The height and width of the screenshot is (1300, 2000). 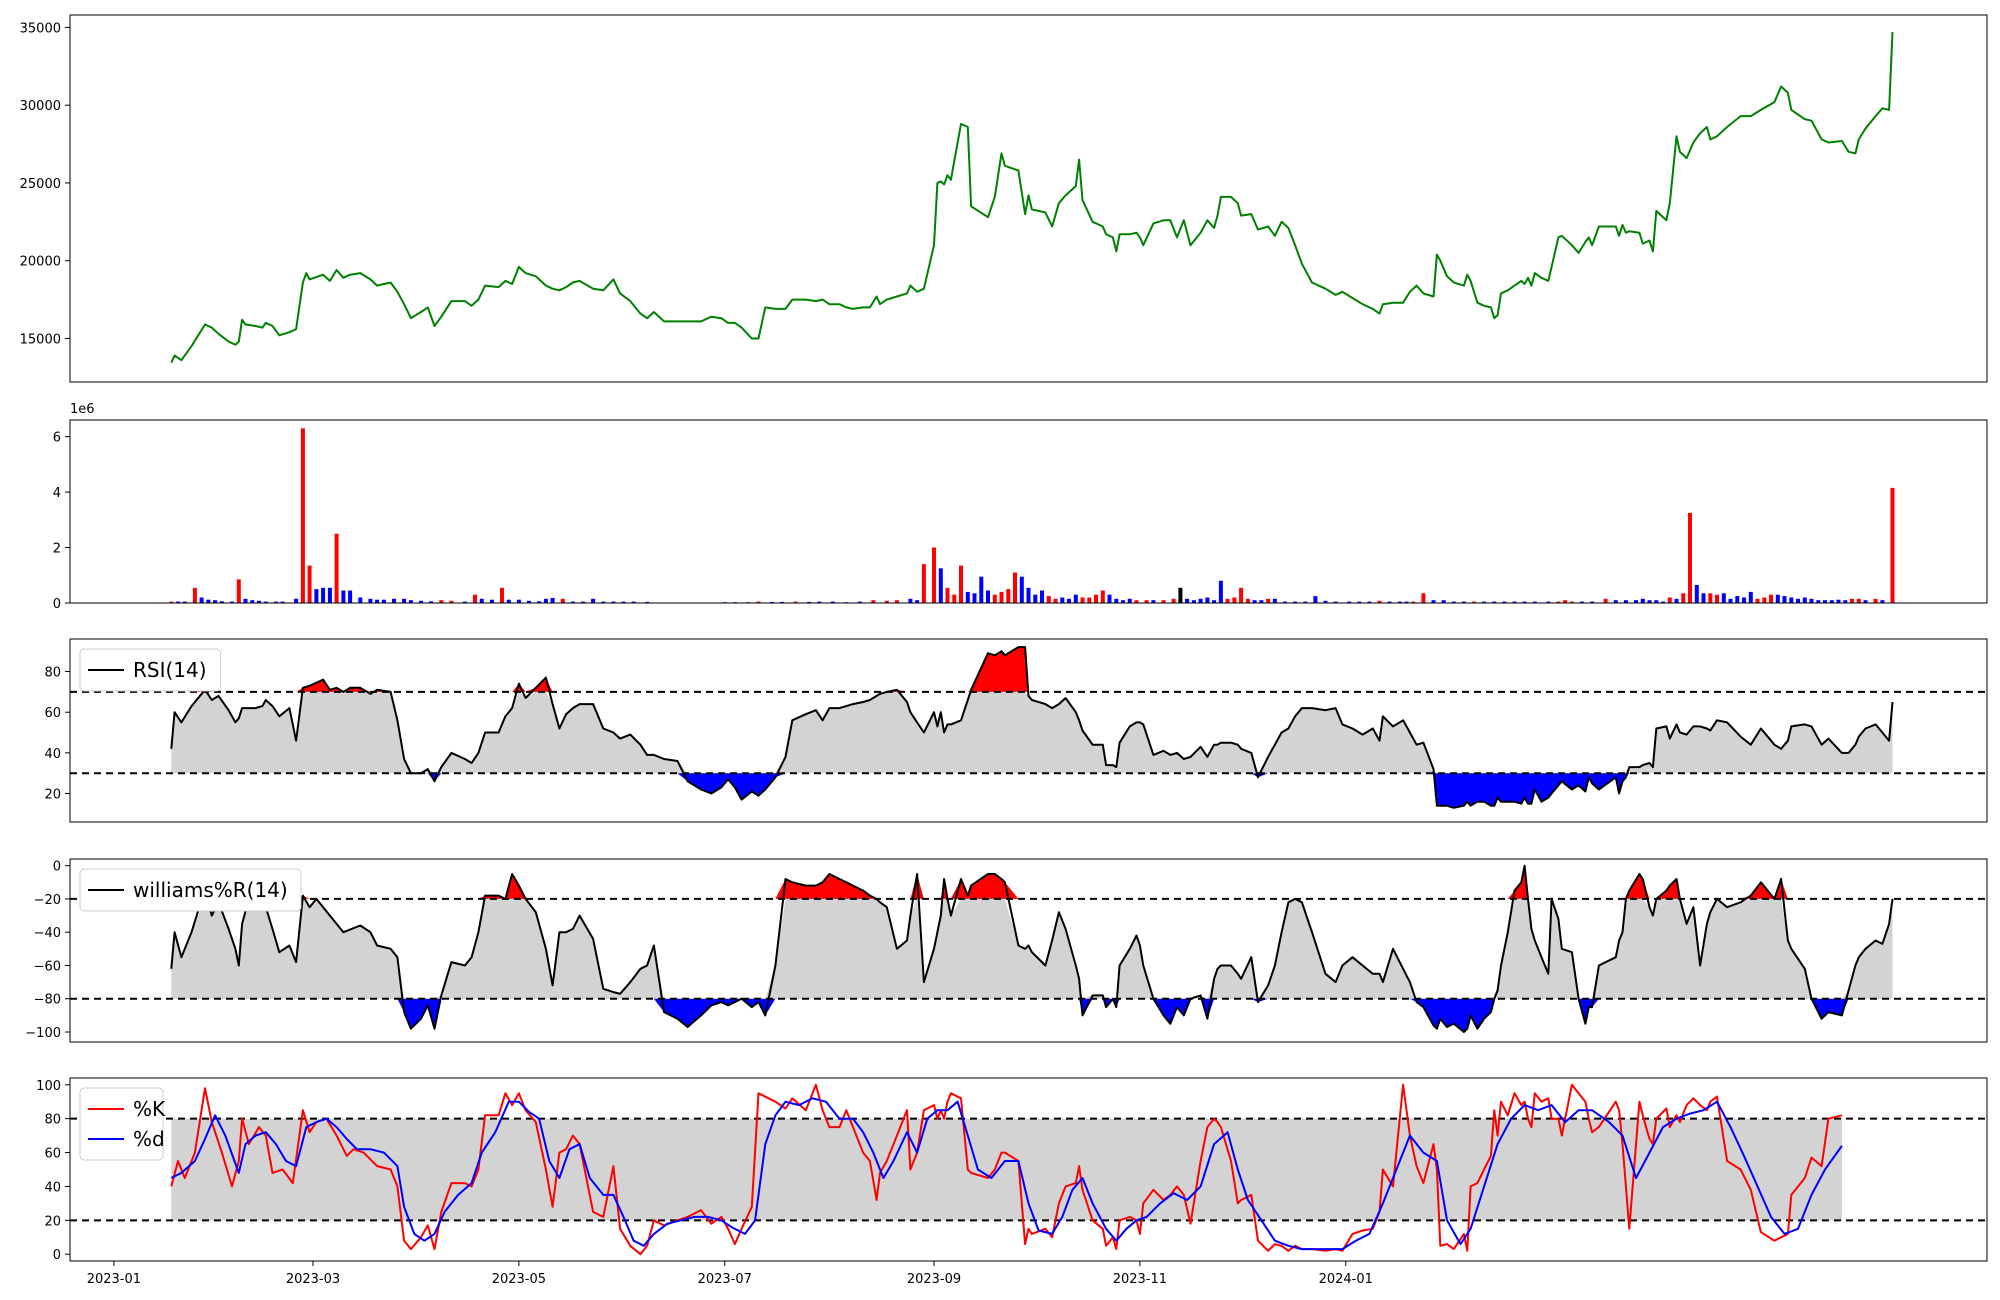 What do you see at coordinates (43, 1033) in the screenshot?
I see `williams-ytick-label: −100` at bounding box center [43, 1033].